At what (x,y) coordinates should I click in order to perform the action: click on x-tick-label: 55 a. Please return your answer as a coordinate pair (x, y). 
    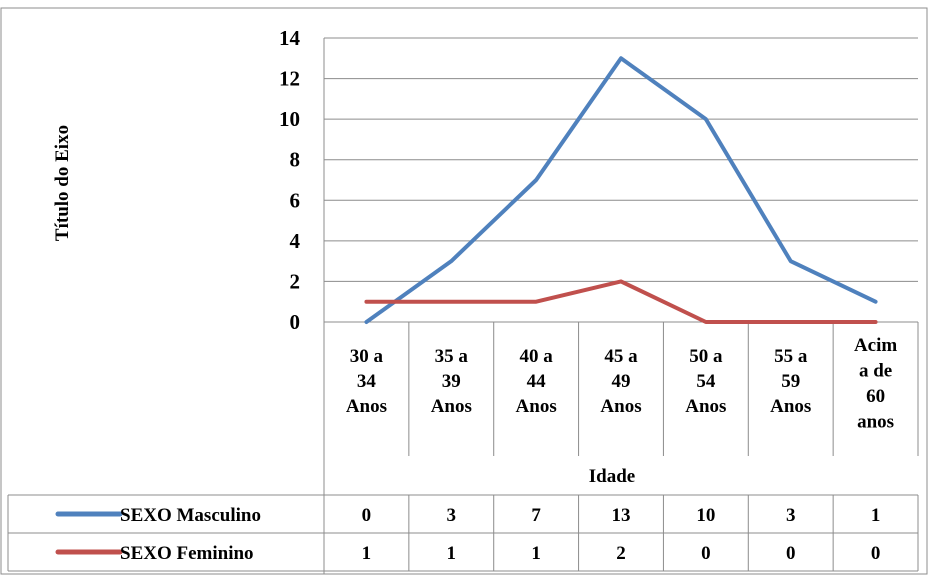
    Looking at the image, I should click on (791, 356).